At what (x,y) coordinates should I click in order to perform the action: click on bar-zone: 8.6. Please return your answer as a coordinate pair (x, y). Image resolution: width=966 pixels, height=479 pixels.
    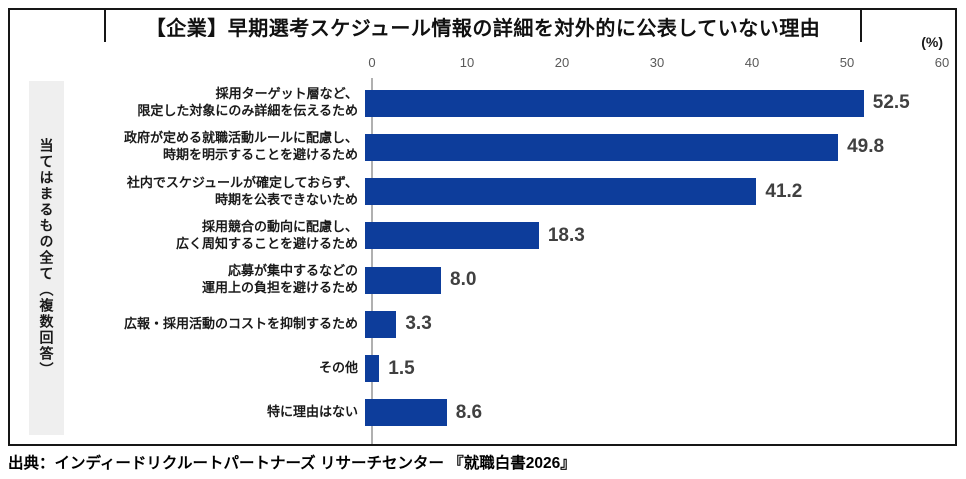
    Looking at the image, I should click on (658, 413).